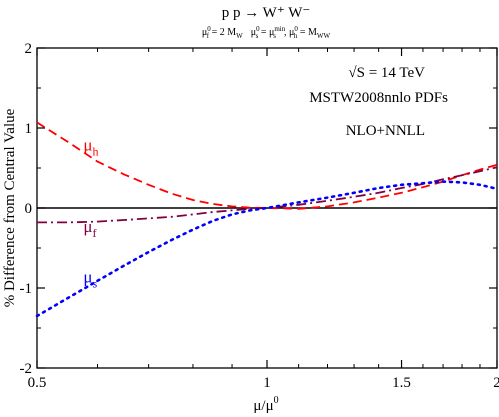 The width and height of the screenshot is (499, 417). I want to click on x-axis-label: μ/μ0, so click(265, 404).